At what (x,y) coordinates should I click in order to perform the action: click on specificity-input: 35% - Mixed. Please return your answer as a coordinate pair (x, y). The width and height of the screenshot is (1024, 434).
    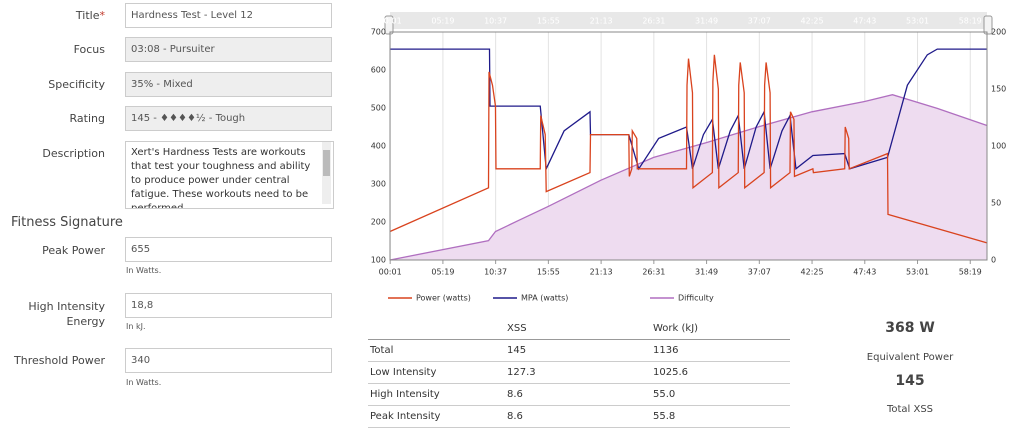
    Looking at the image, I should click on (228, 84).